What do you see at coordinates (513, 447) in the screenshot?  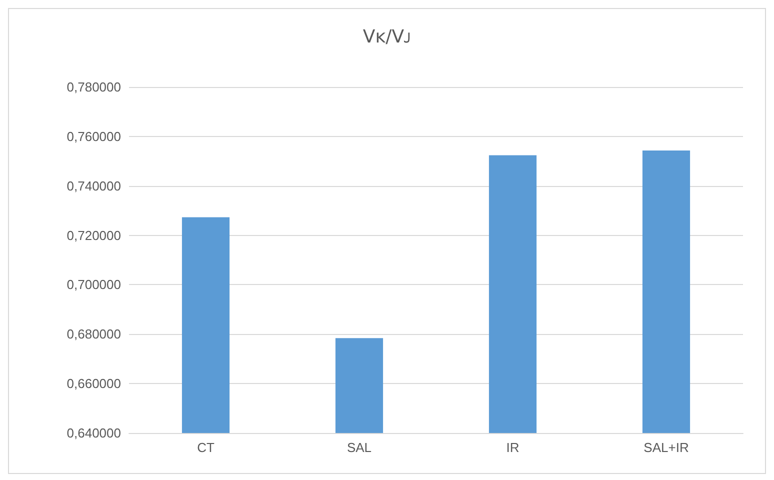 I see `x-tick-label: IR` at bounding box center [513, 447].